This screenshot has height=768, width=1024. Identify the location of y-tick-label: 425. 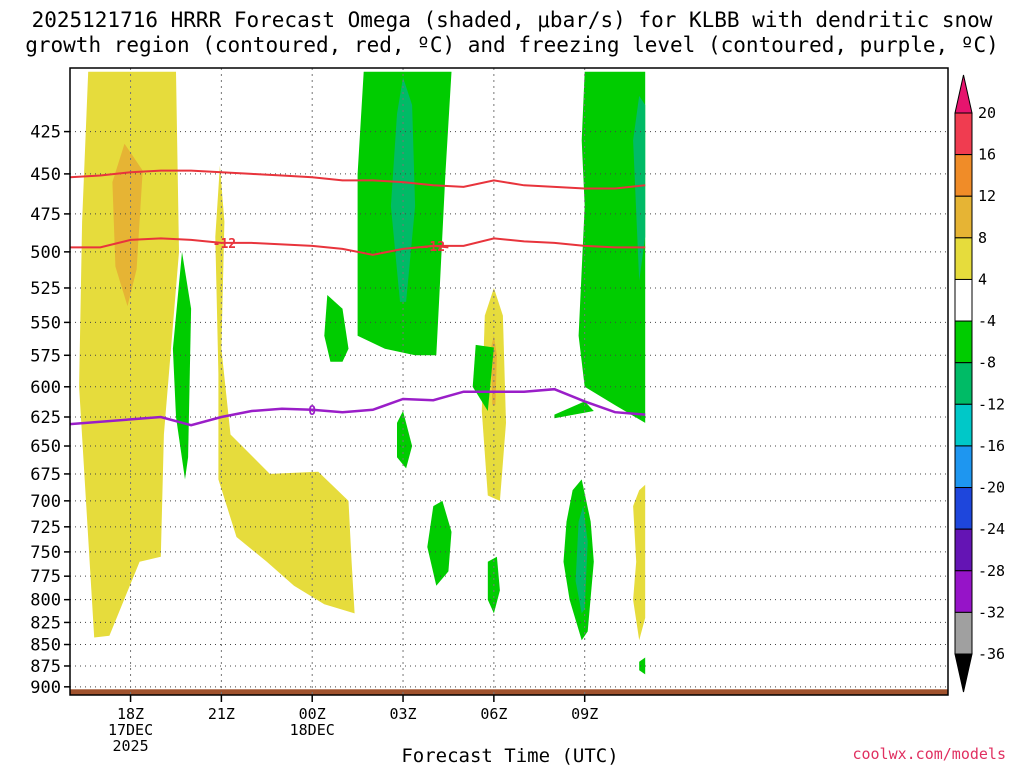
(45, 133).